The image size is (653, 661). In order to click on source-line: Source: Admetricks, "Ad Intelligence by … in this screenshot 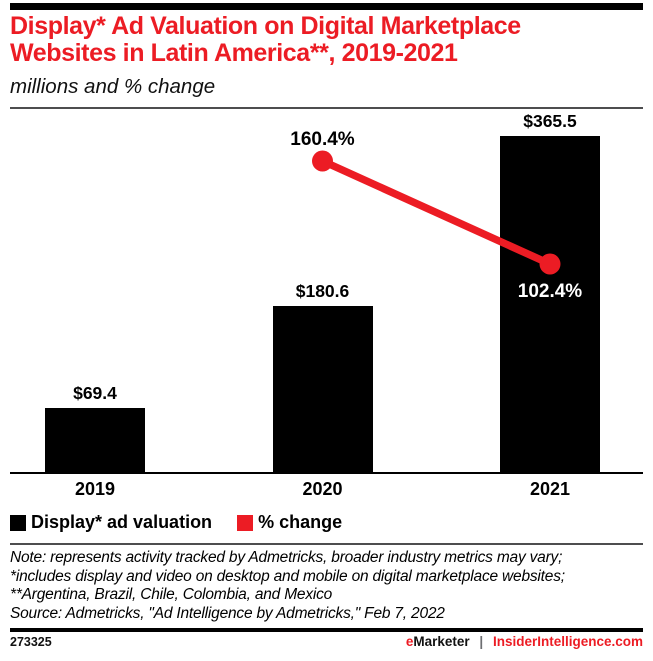, I will do `click(227, 613)`.